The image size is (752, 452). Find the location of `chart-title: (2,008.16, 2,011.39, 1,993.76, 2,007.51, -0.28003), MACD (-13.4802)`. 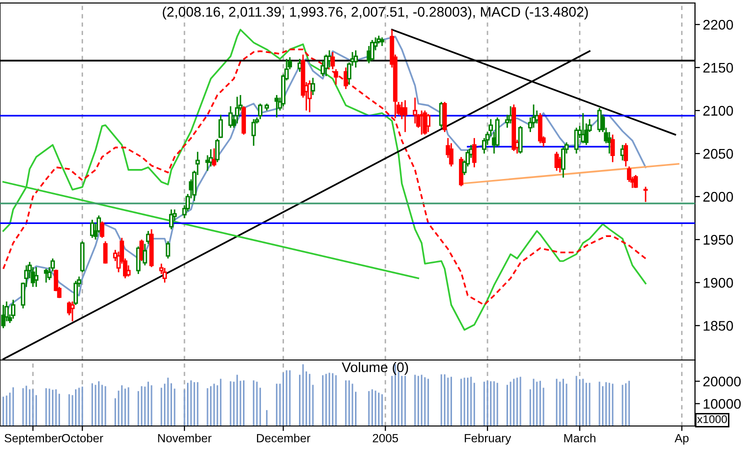

chart-title: (2,008.16, 2,011.39, 1,993.76, 2,007.51, -0.28003), MACD (-13.4802) is located at coordinates (375, 13).